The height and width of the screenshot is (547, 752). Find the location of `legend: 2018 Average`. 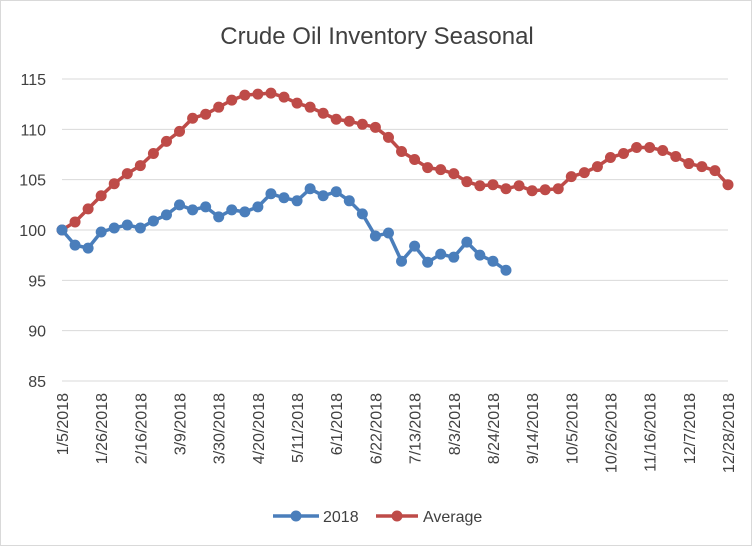

legend: 2018 Average is located at coordinates (377, 517).